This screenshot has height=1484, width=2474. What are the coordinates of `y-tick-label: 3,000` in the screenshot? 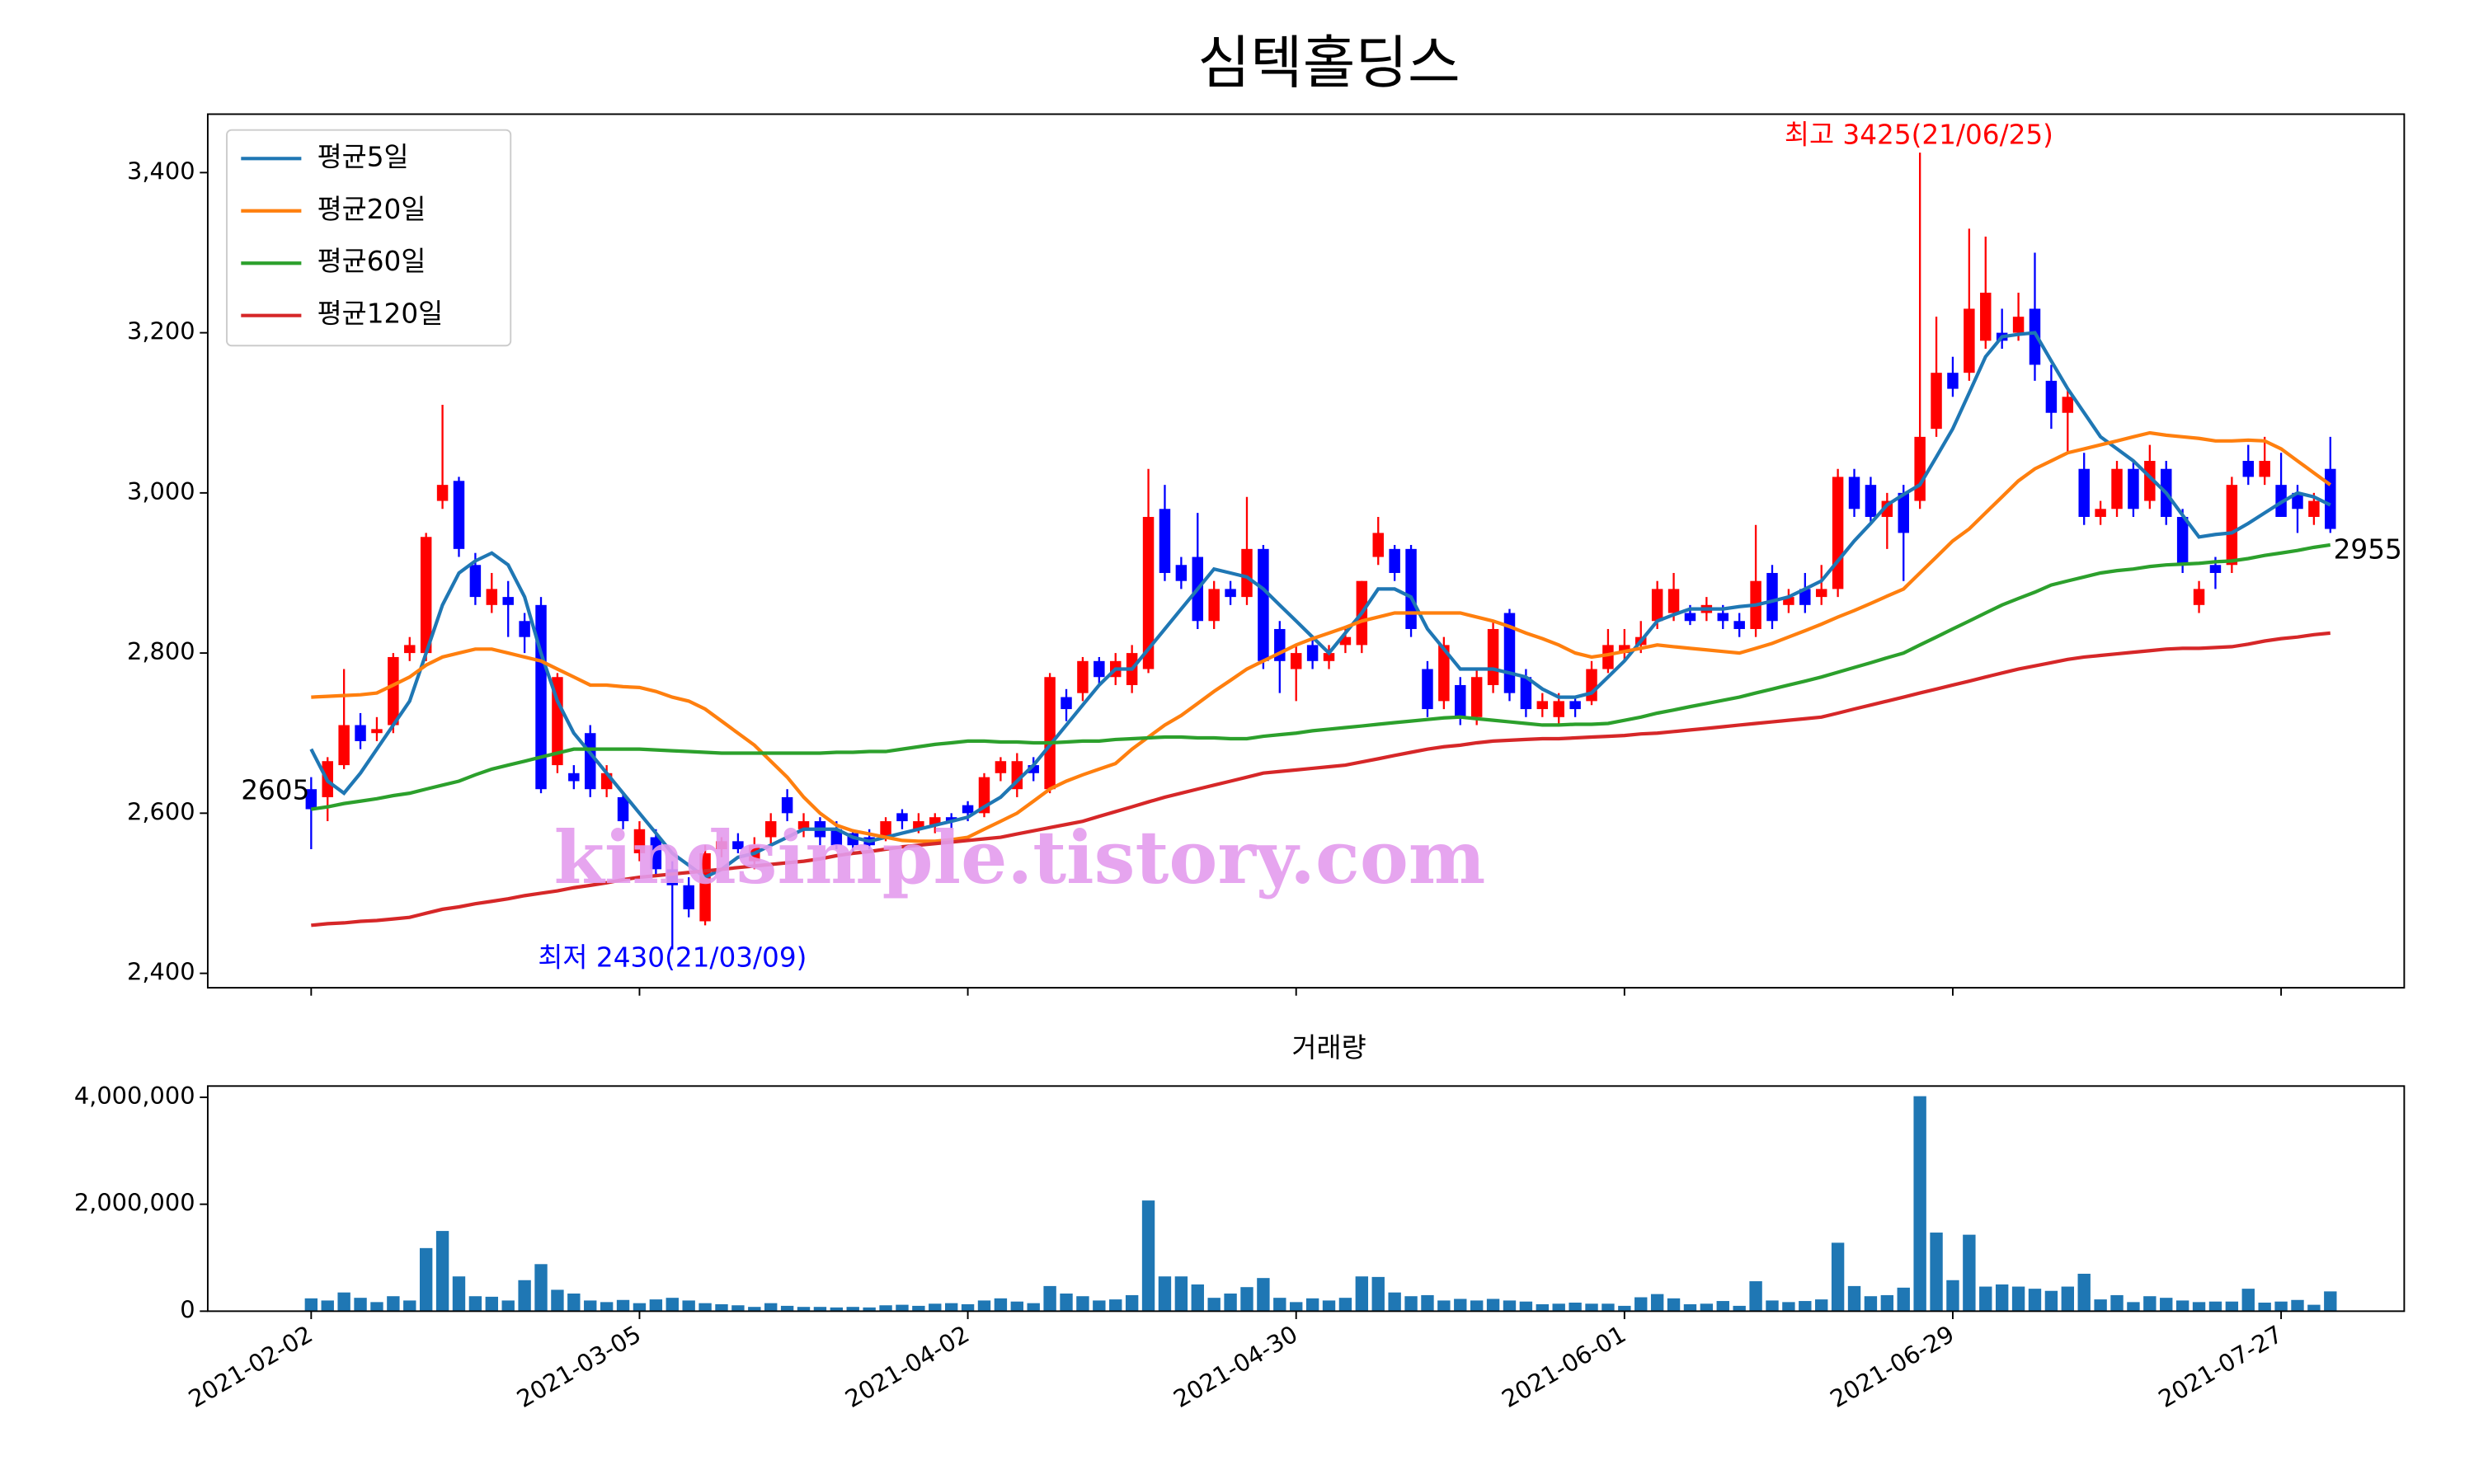 It's located at (161, 491).